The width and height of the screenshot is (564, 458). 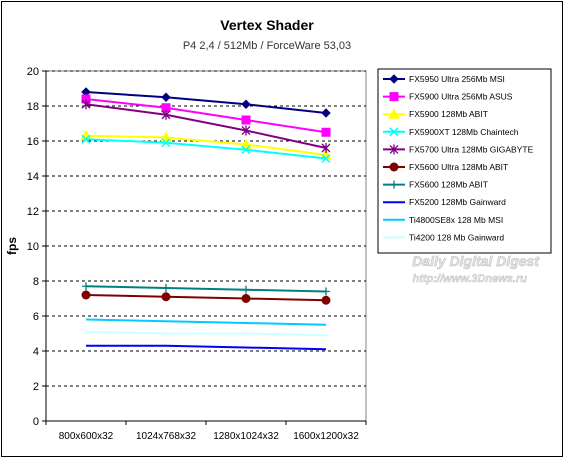 What do you see at coordinates (457, 79) in the screenshot?
I see `legend-label: FX5950 Ultra 256Mb MSI` at bounding box center [457, 79].